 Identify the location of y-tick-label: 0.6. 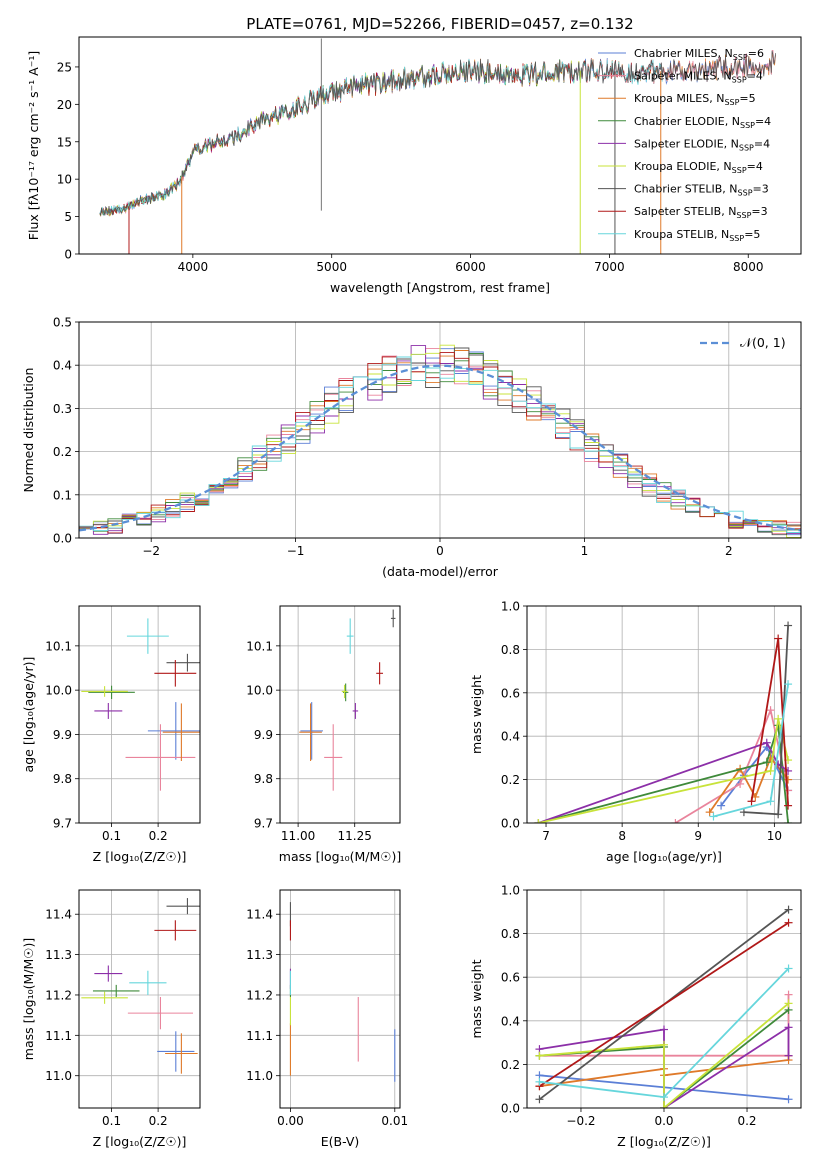
(510, 978).